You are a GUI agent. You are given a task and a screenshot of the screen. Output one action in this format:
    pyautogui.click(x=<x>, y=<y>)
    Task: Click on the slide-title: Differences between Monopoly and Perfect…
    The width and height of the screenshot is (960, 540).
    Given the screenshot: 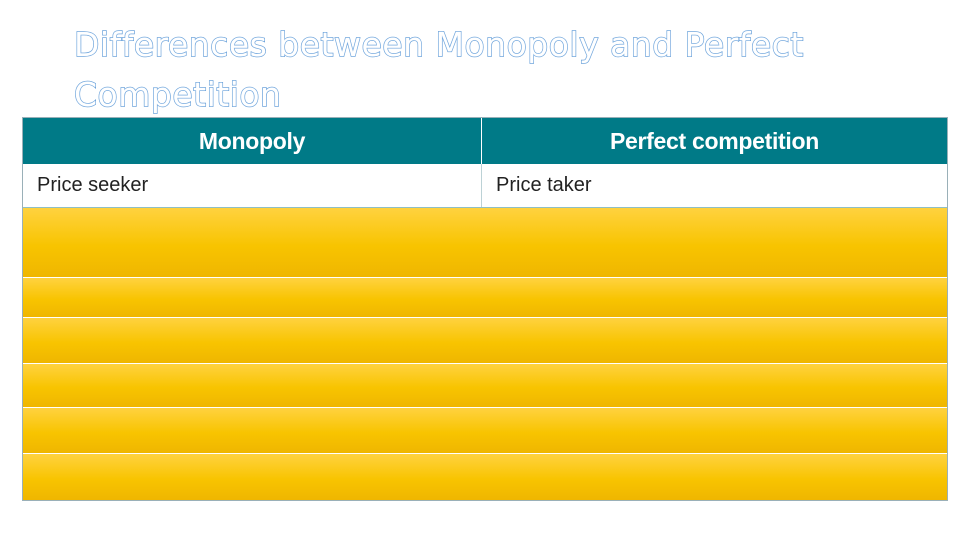 What is the action you would take?
    pyautogui.click(x=438, y=69)
    